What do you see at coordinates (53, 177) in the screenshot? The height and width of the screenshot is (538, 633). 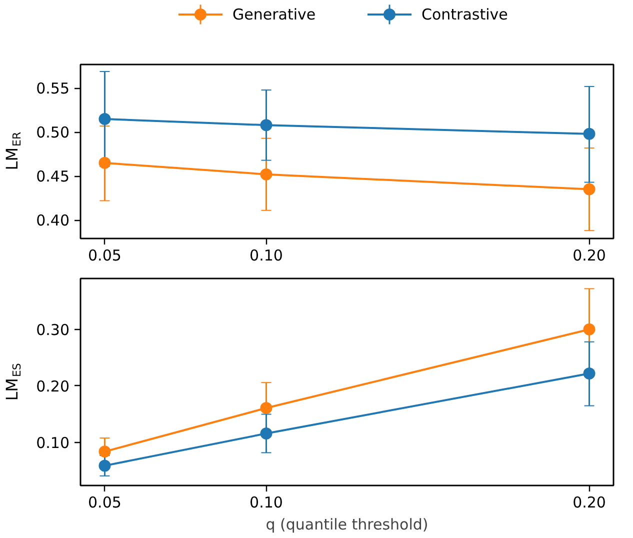 I see `y-tick-label: 0.45` at bounding box center [53, 177].